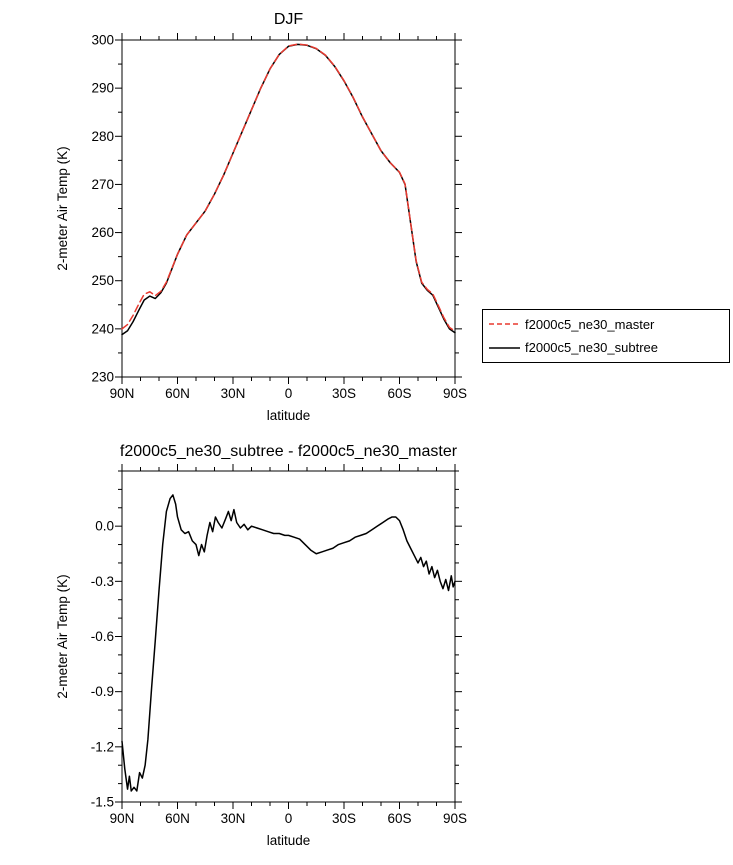 The height and width of the screenshot is (865, 733). Describe the element at coordinates (102, 377) in the screenshot. I see `y-tick-label: 230` at that location.